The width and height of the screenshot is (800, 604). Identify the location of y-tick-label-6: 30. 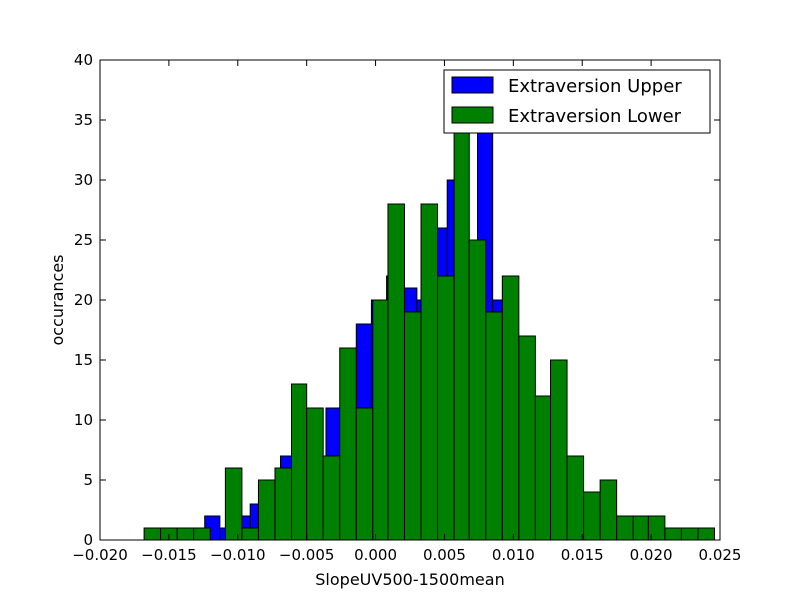
(83, 180).